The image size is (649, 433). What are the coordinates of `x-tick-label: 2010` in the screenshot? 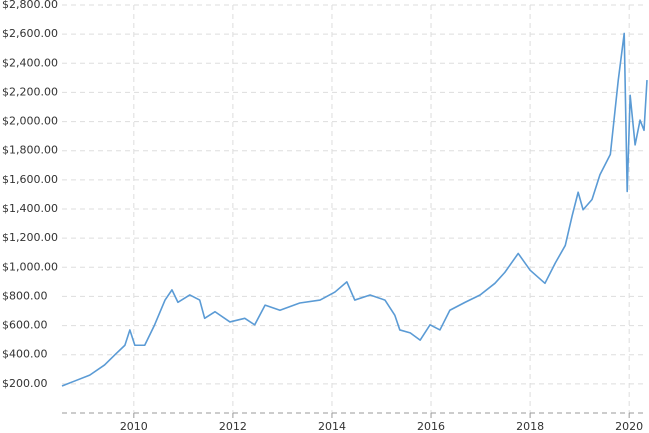 It's located at (134, 426).